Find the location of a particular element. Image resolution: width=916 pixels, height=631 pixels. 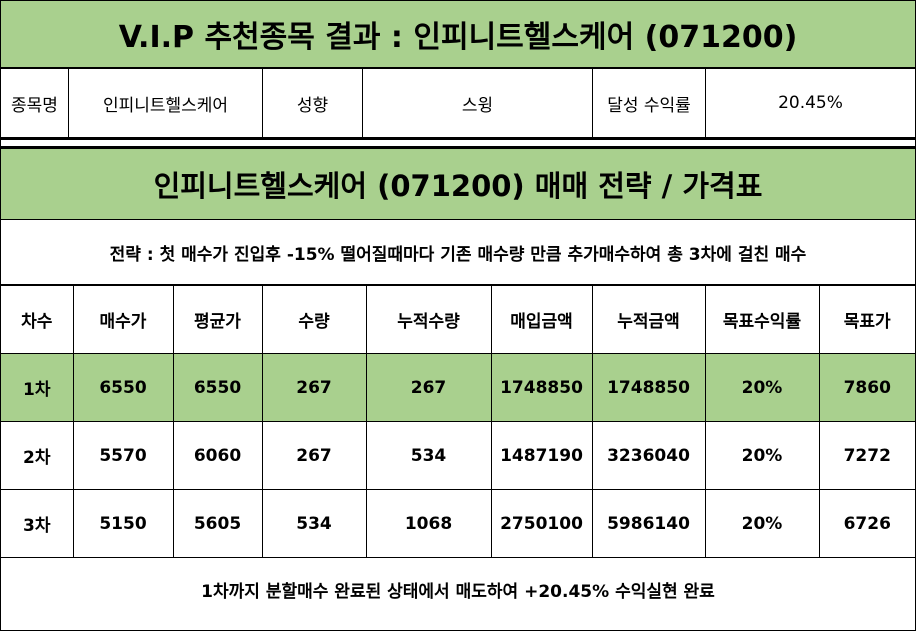

cell-avg-price: 5605 is located at coordinates (217, 523).